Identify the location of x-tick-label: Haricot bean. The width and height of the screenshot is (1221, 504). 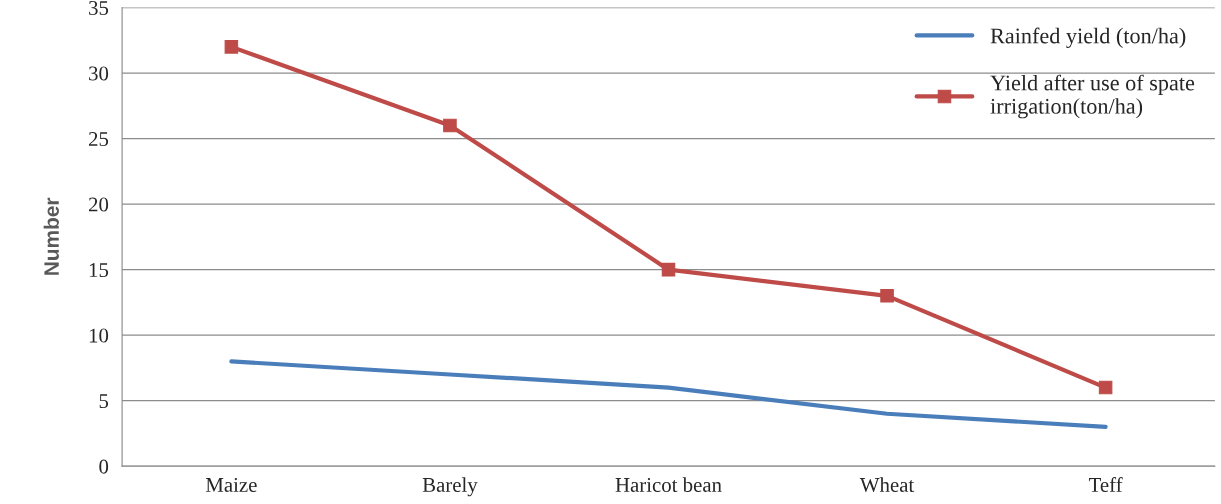
(668, 484).